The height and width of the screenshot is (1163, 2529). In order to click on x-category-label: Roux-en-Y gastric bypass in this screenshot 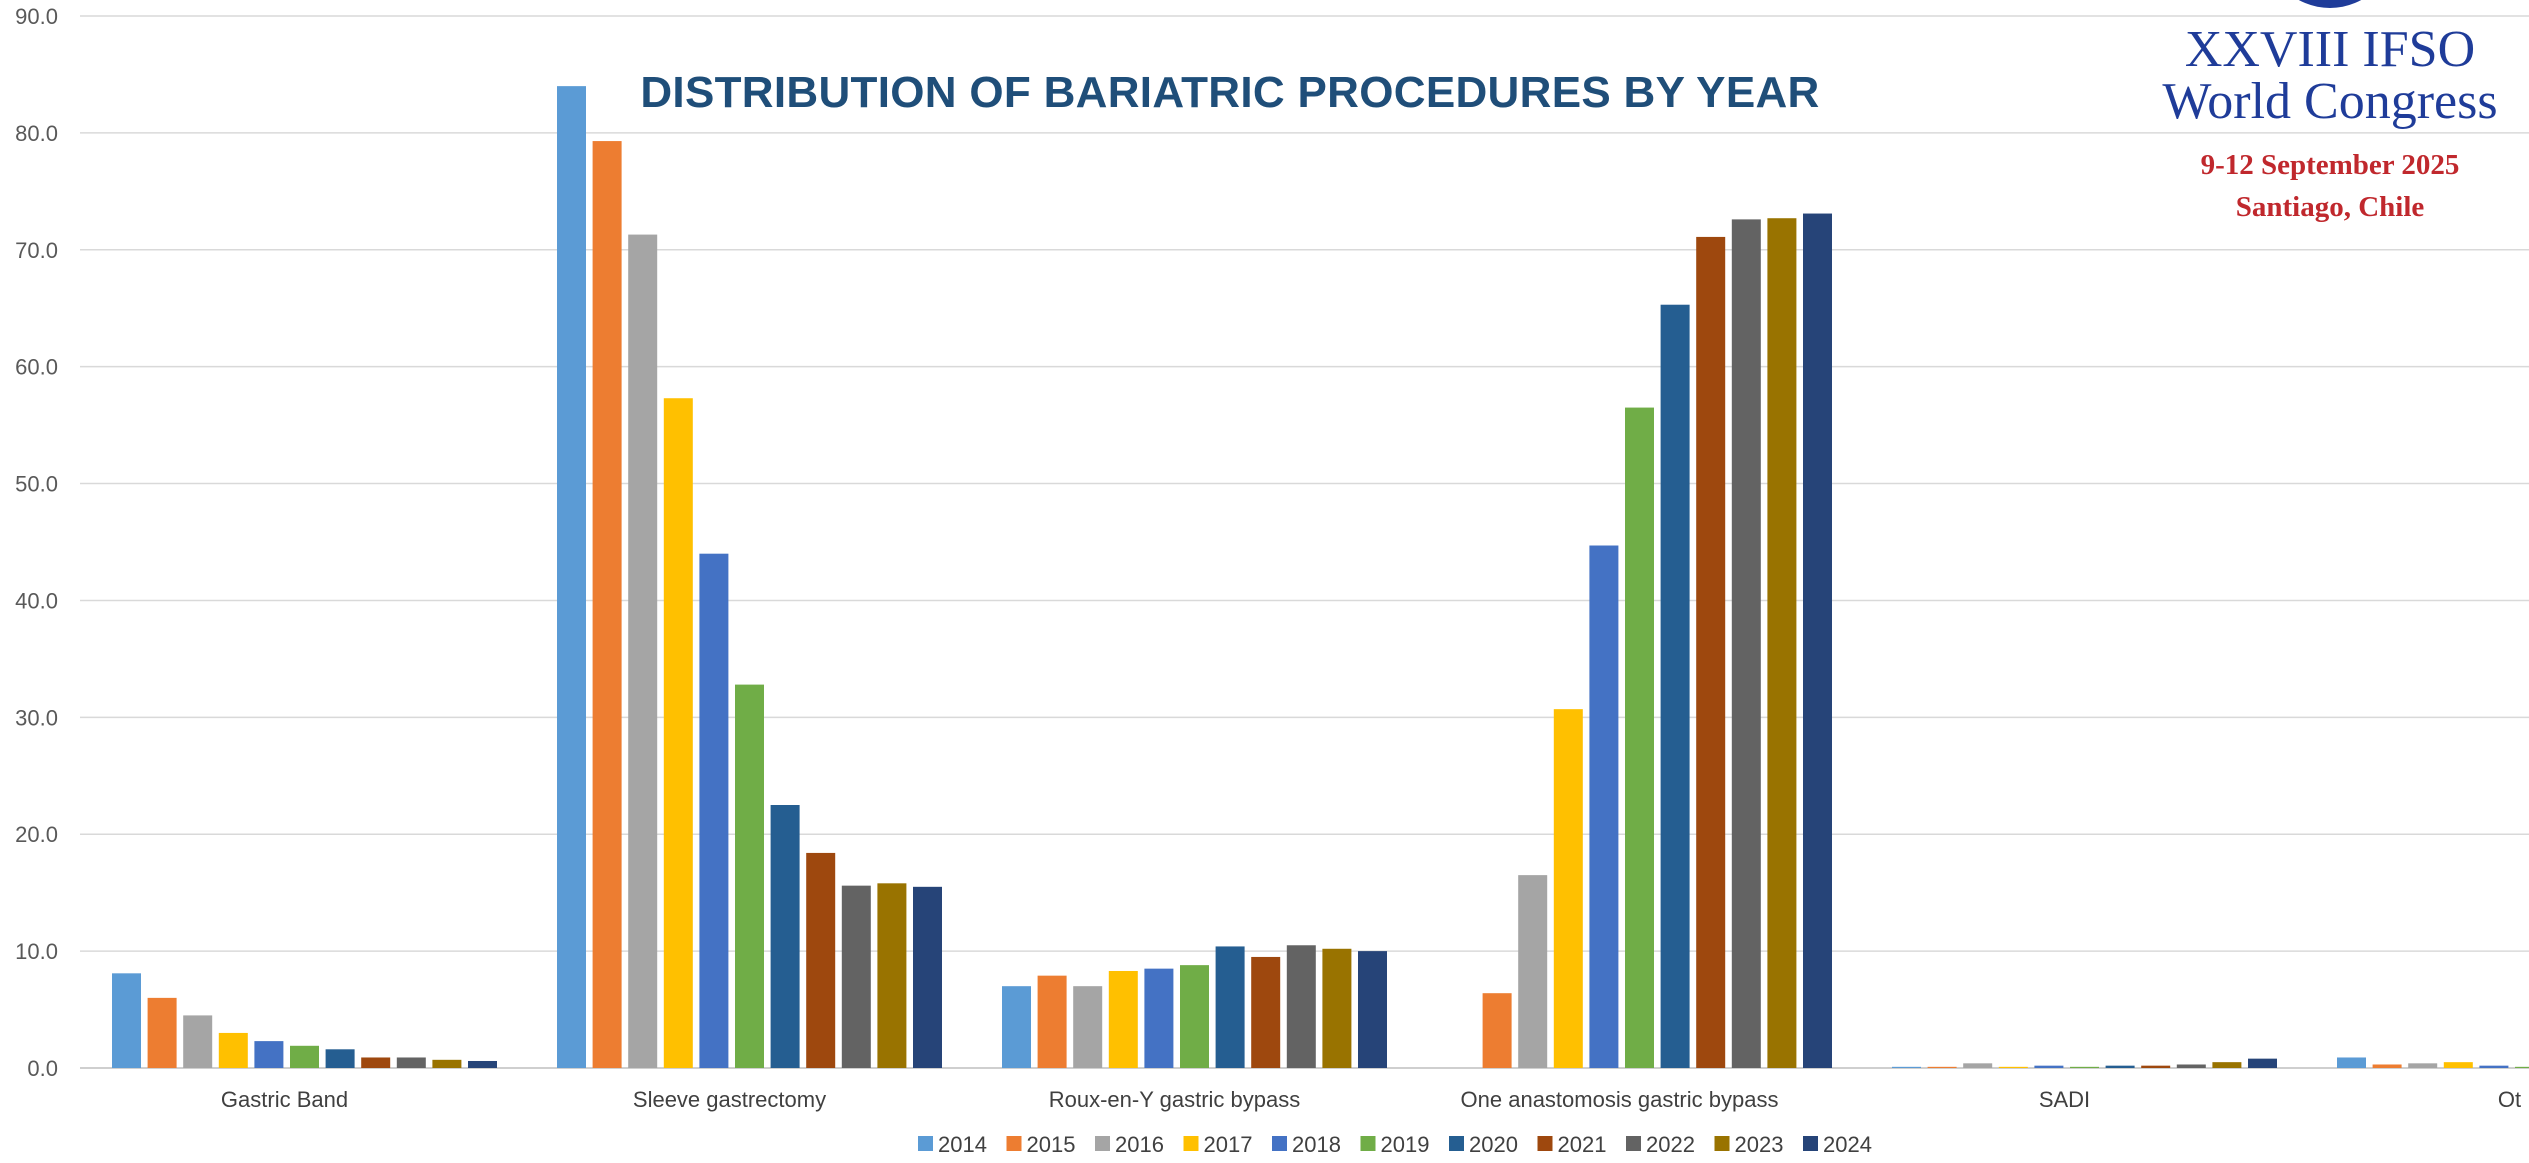, I will do `click(1175, 1099)`.